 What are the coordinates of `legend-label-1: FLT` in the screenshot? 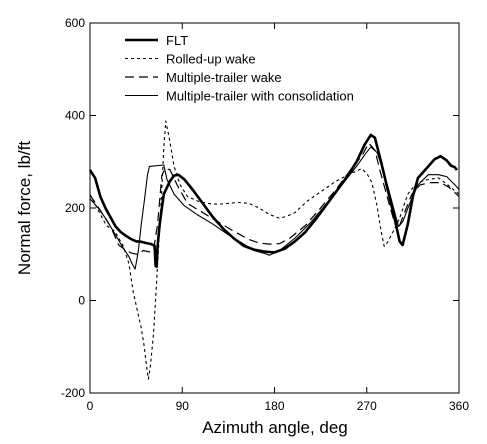 It's located at (177, 40).